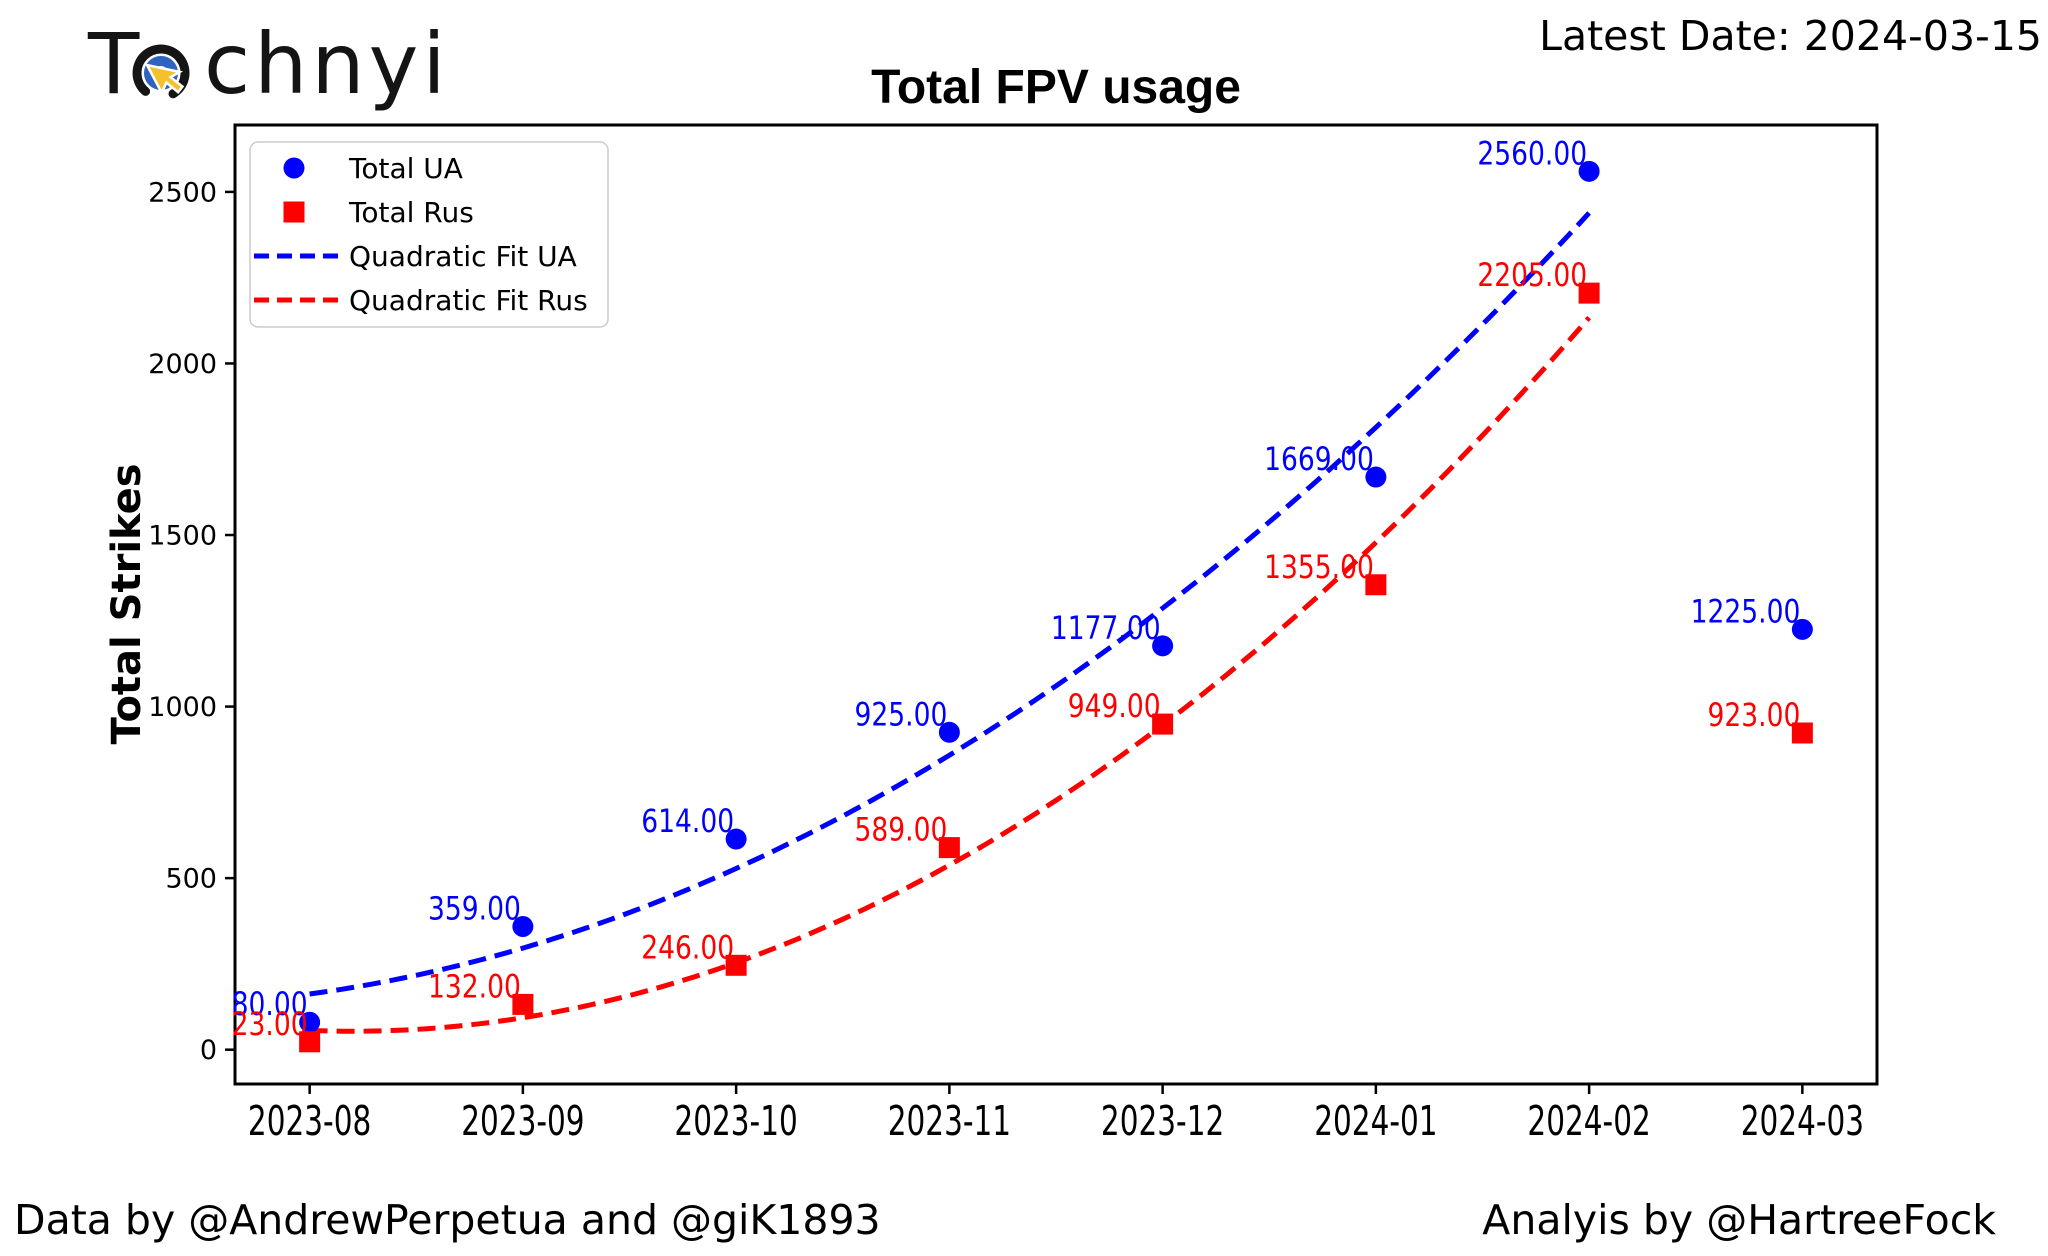 The width and height of the screenshot is (2048, 1256). What do you see at coordinates (1056, 87) in the screenshot?
I see `chart-title: Total FPV usage` at bounding box center [1056, 87].